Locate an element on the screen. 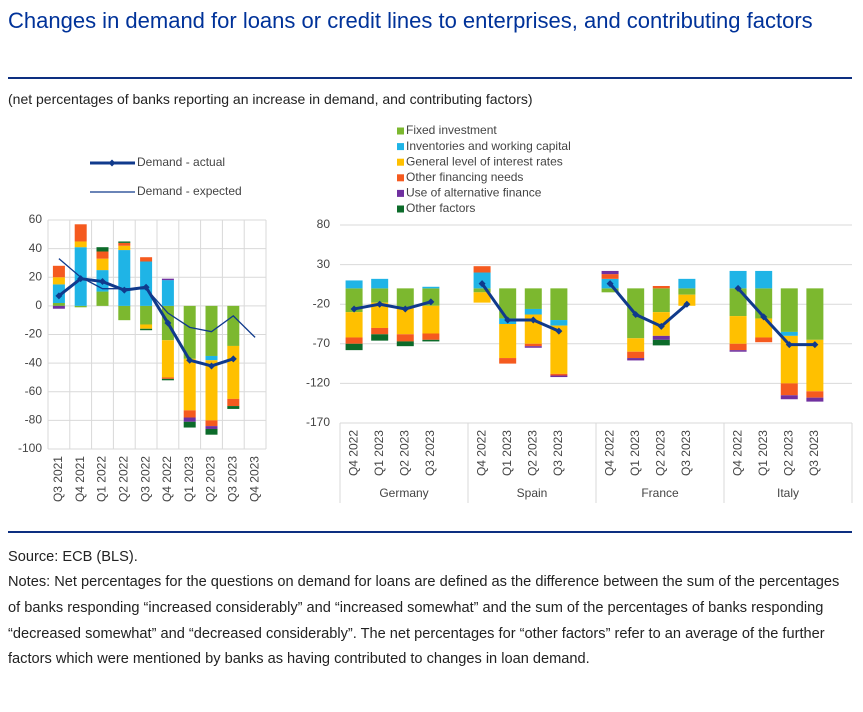 The height and width of the screenshot is (712, 863). y-tick-label: -100 is located at coordinates (30, 448).